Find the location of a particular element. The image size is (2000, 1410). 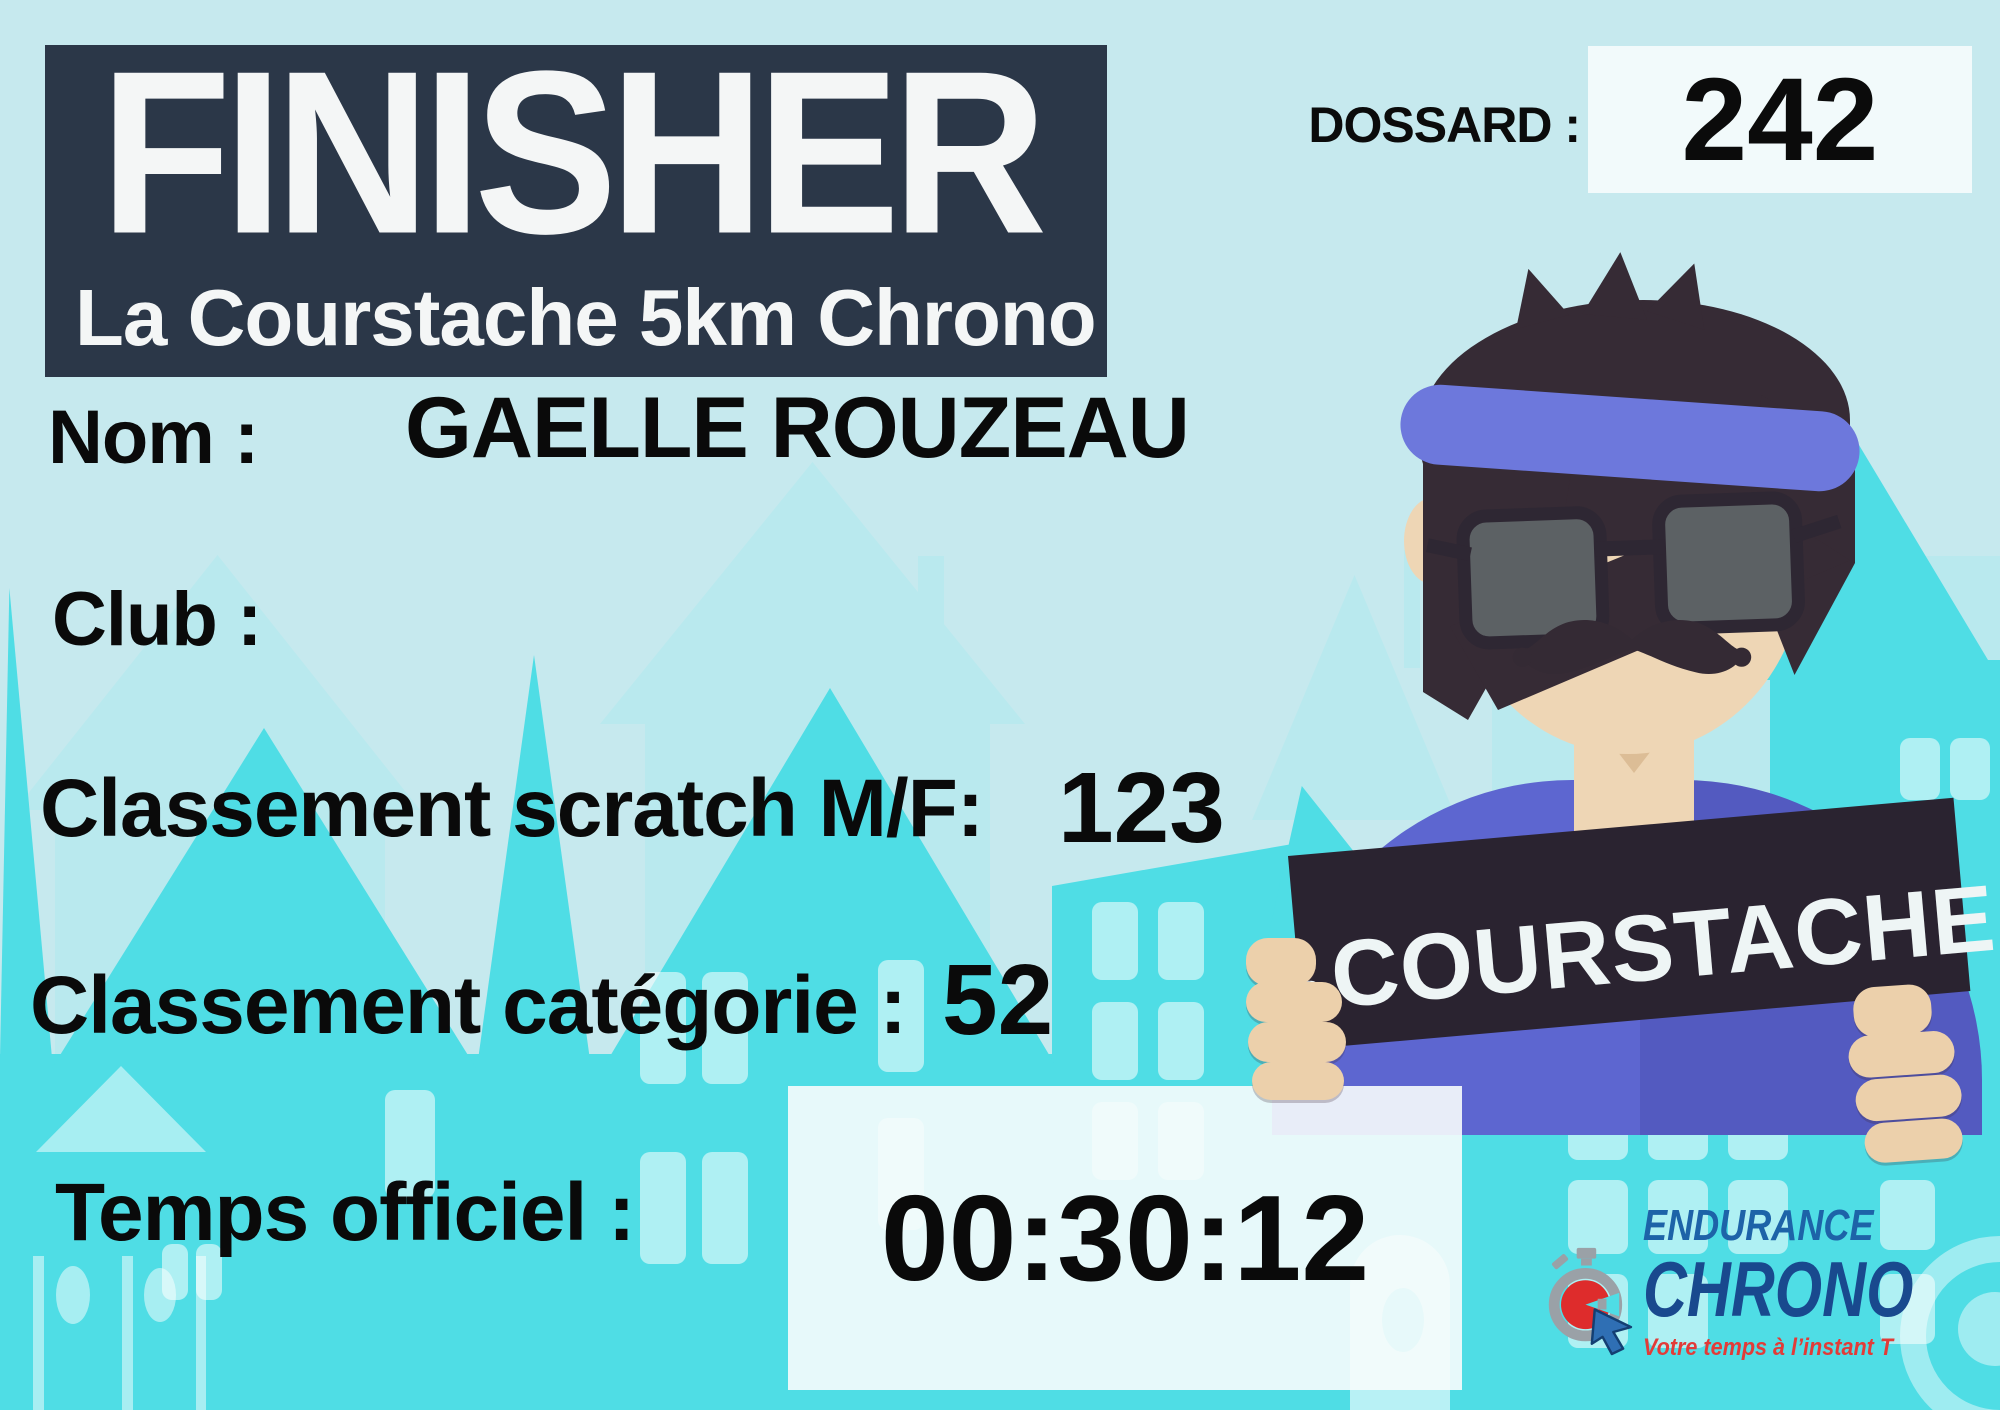

mid-house-roof is located at coordinates (812, 593).